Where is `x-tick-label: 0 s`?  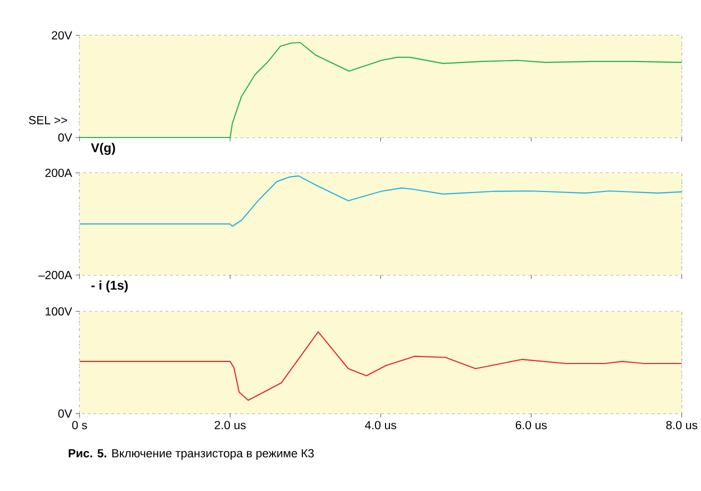
x-tick-label: 0 s is located at coordinates (79, 425).